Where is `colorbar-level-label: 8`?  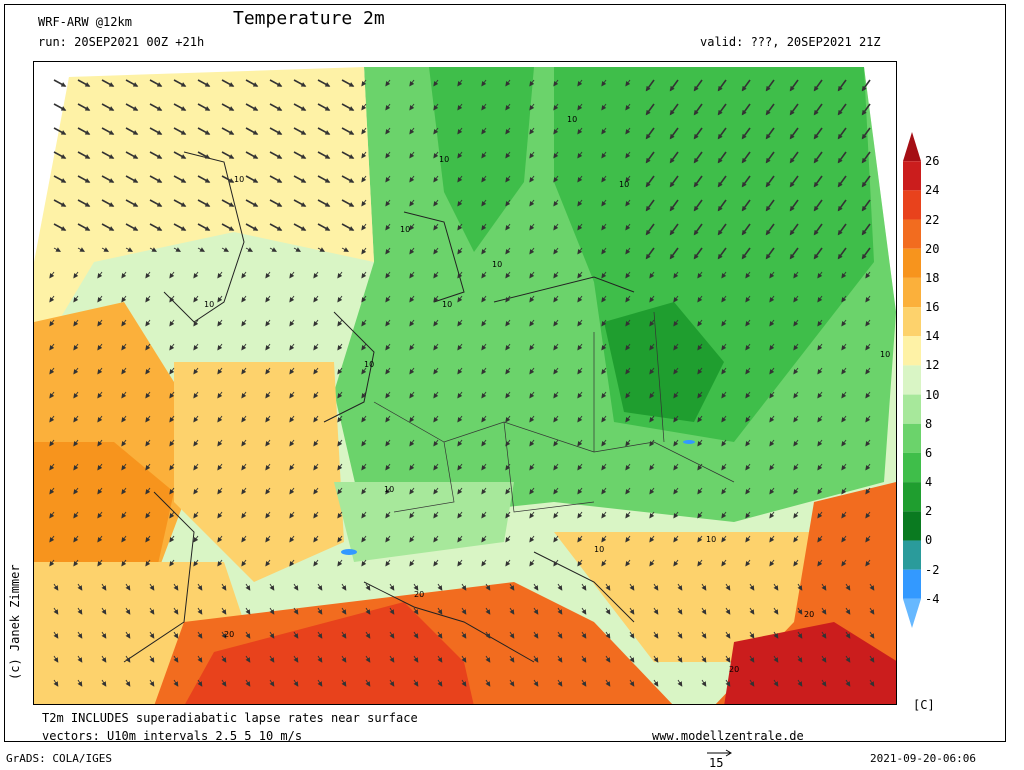
colorbar-level-label: 8 is located at coordinates (929, 423).